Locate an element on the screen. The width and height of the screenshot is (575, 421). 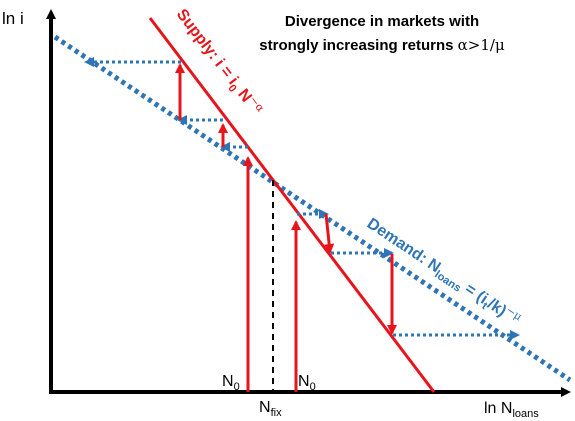
nfix-label: Nfix is located at coordinates (270, 409).